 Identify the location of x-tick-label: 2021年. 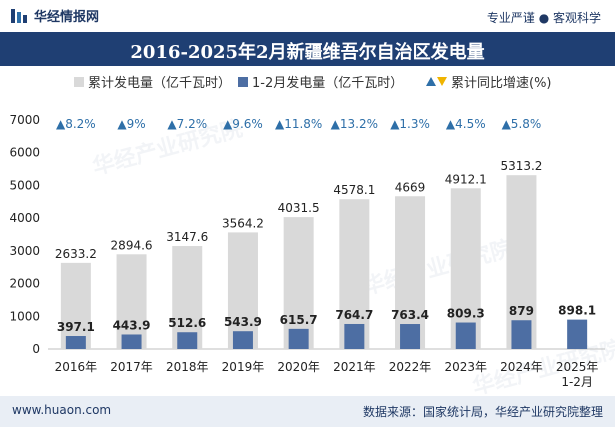
(354, 367).